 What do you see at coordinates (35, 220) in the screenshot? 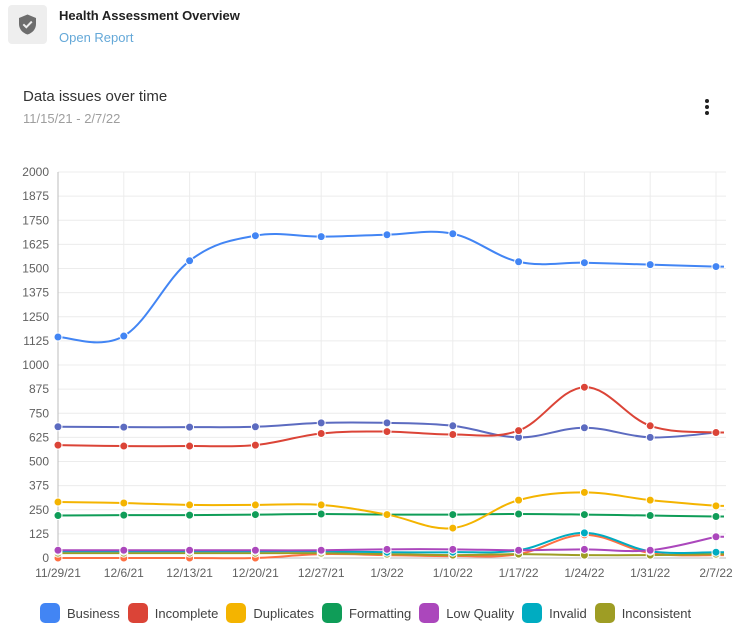
I see `y-tick-label: 1750` at bounding box center [35, 220].